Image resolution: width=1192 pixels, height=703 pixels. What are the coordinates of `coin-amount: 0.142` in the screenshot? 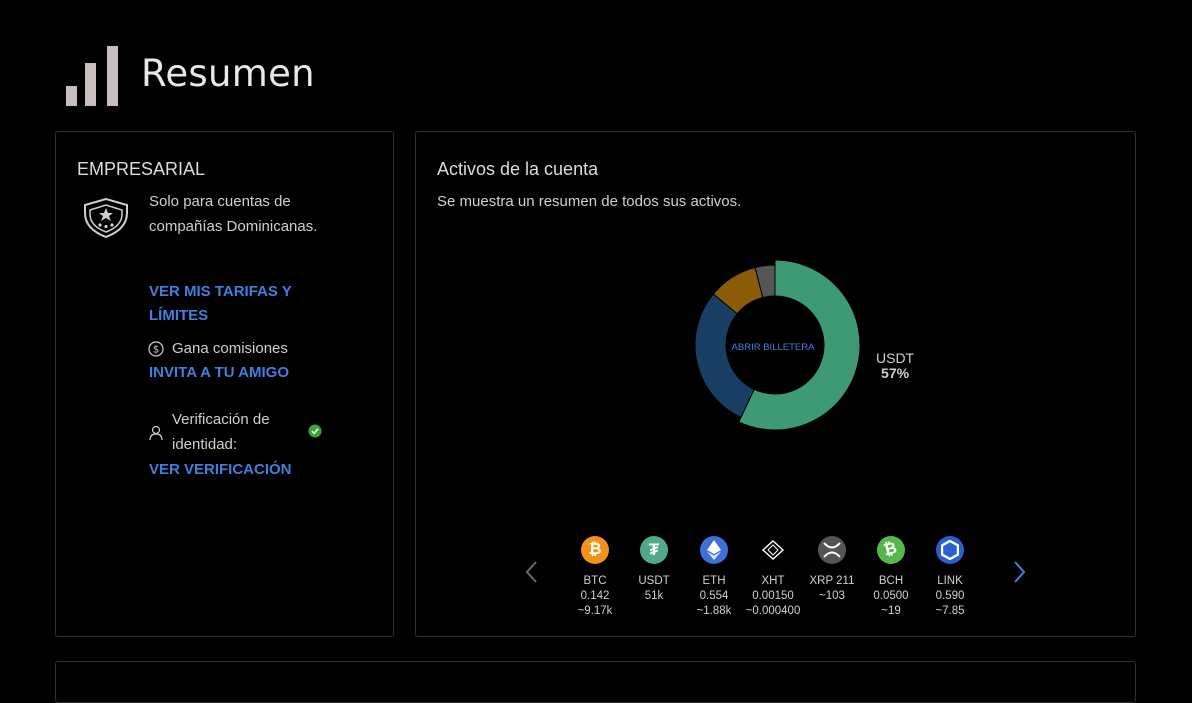 It's located at (595, 596).